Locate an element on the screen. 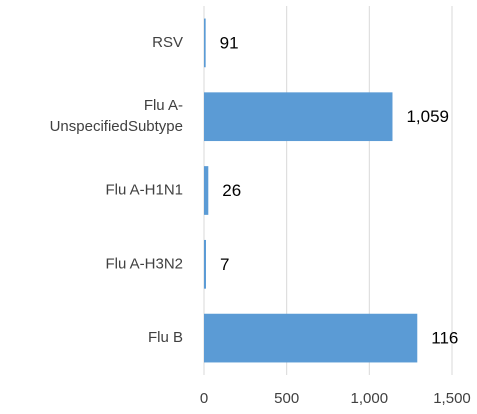 The image size is (477, 414). data-label-3: 7 is located at coordinates (224, 264).